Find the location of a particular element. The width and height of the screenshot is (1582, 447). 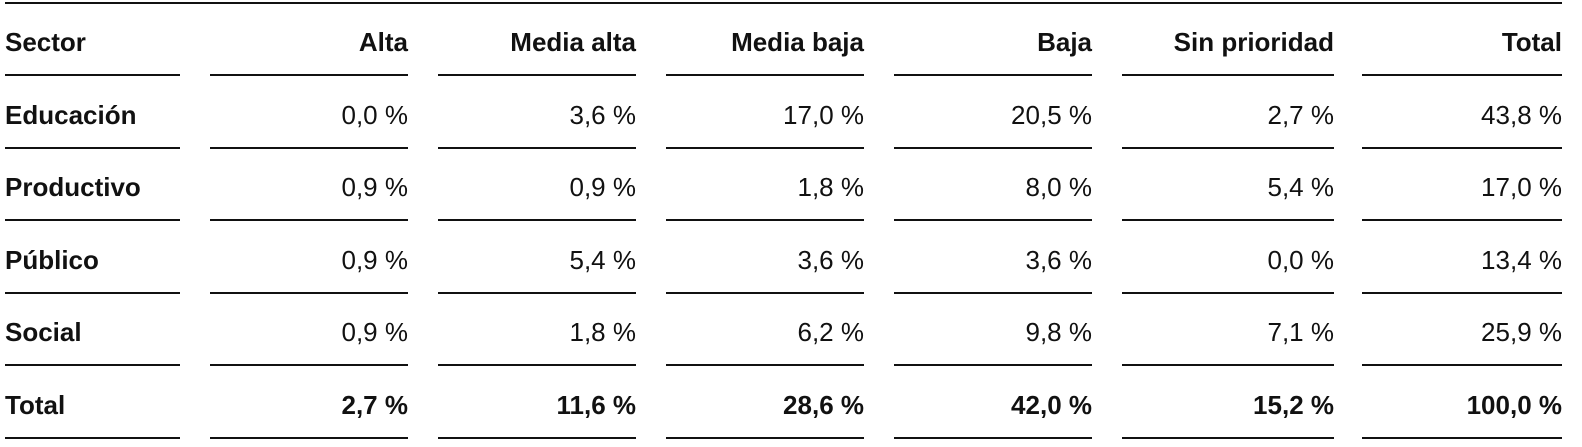

row-label: Total is located at coordinates (35, 405).